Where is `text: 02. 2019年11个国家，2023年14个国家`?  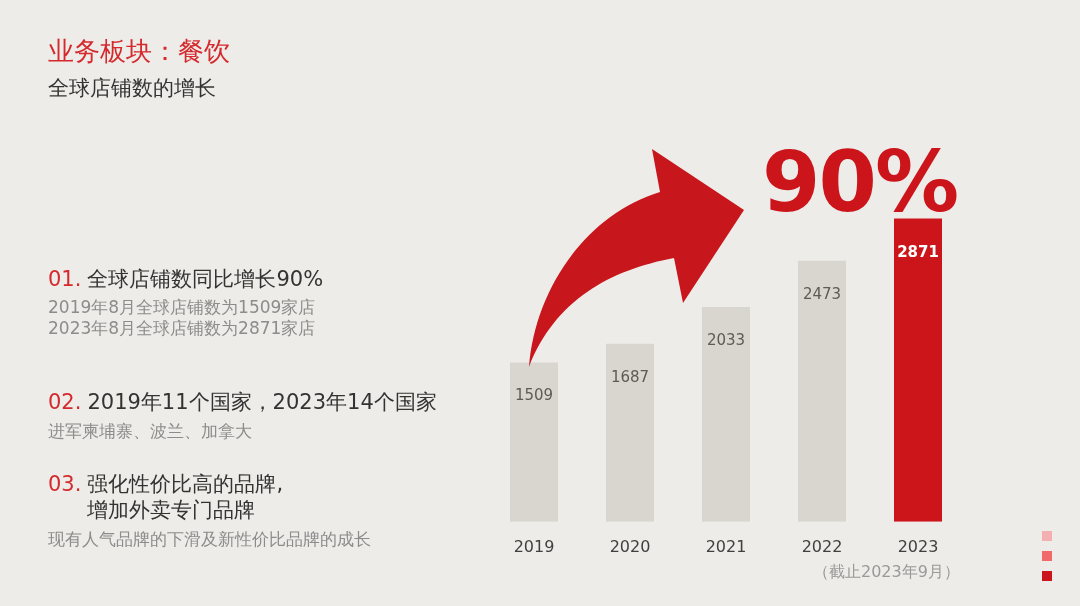 text: 02. 2019年11个国家，2023年14个国家 is located at coordinates (242, 402).